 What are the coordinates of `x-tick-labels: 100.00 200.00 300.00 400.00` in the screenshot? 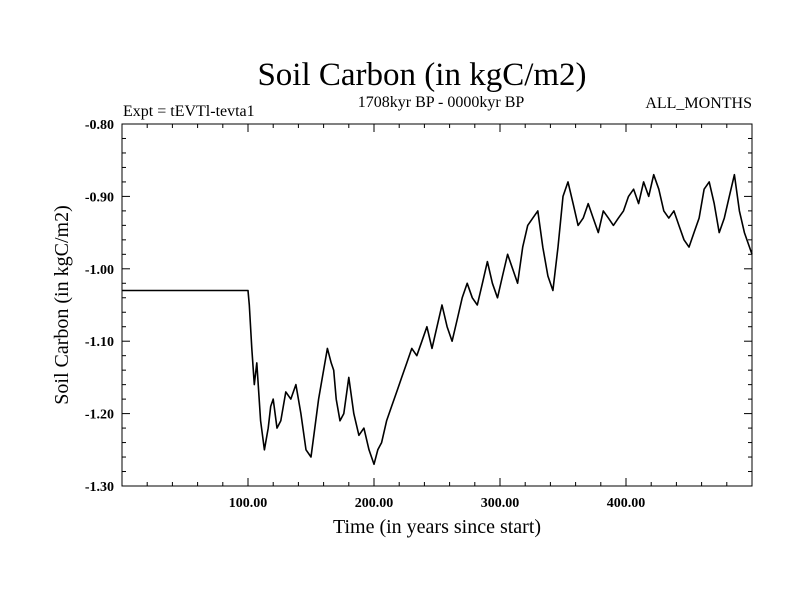 It's located at (437, 503).